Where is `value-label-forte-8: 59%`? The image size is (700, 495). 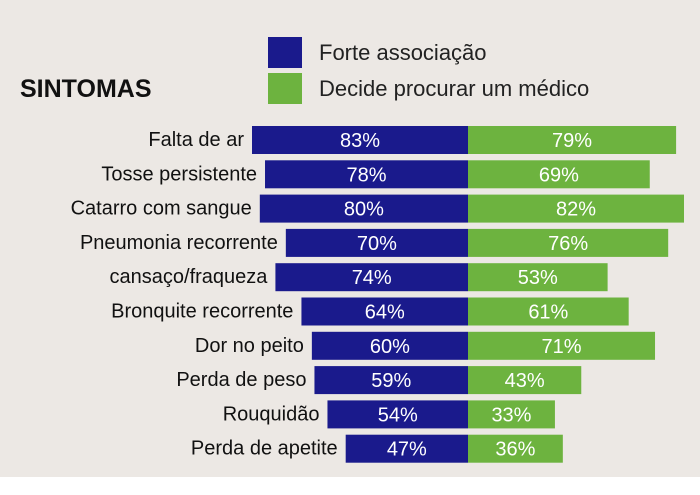 value-label-forte-8: 59% is located at coordinates (391, 381).